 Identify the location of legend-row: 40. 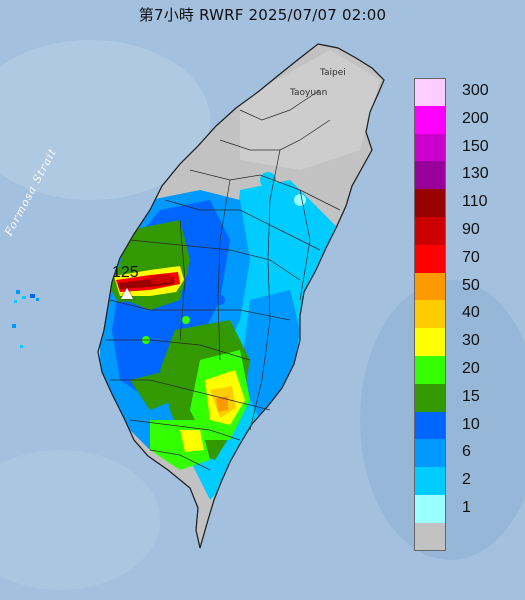
(467, 314).